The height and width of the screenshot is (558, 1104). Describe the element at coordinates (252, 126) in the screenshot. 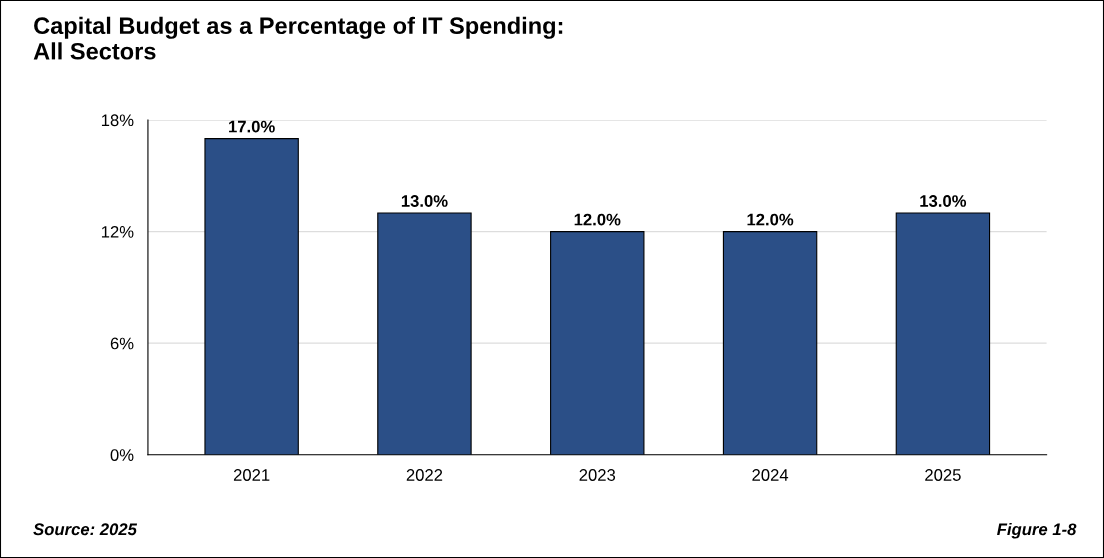

I see `data-label: 17.0%` at that location.